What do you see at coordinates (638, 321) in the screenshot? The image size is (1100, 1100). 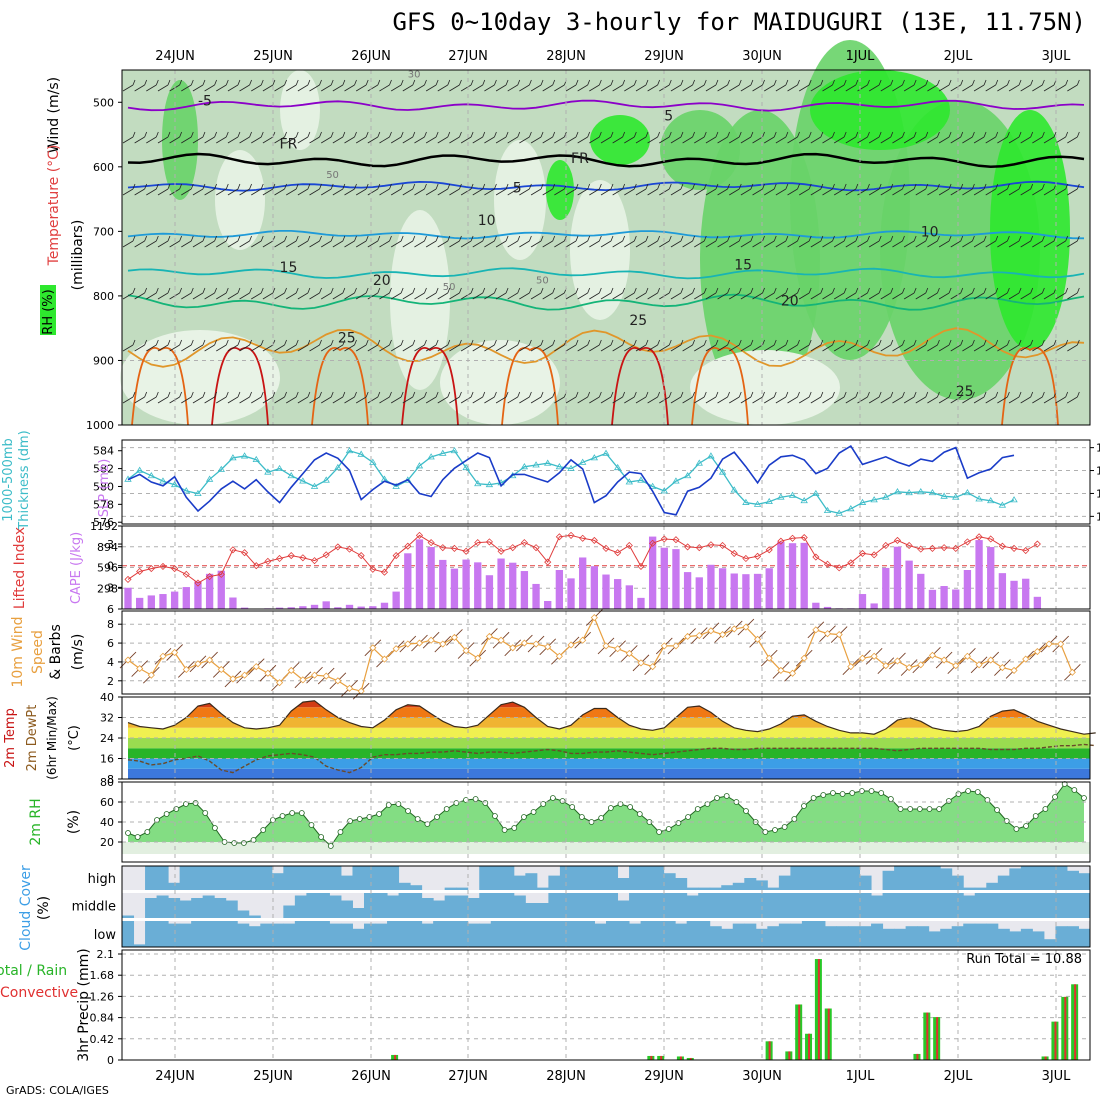 I see `isotherm-label: 25` at bounding box center [638, 321].